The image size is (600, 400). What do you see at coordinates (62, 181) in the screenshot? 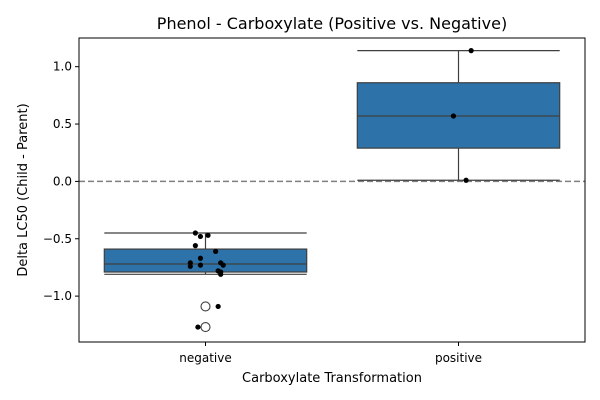
I see `y-tick-label: 0.0` at bounding box center [62, 181].